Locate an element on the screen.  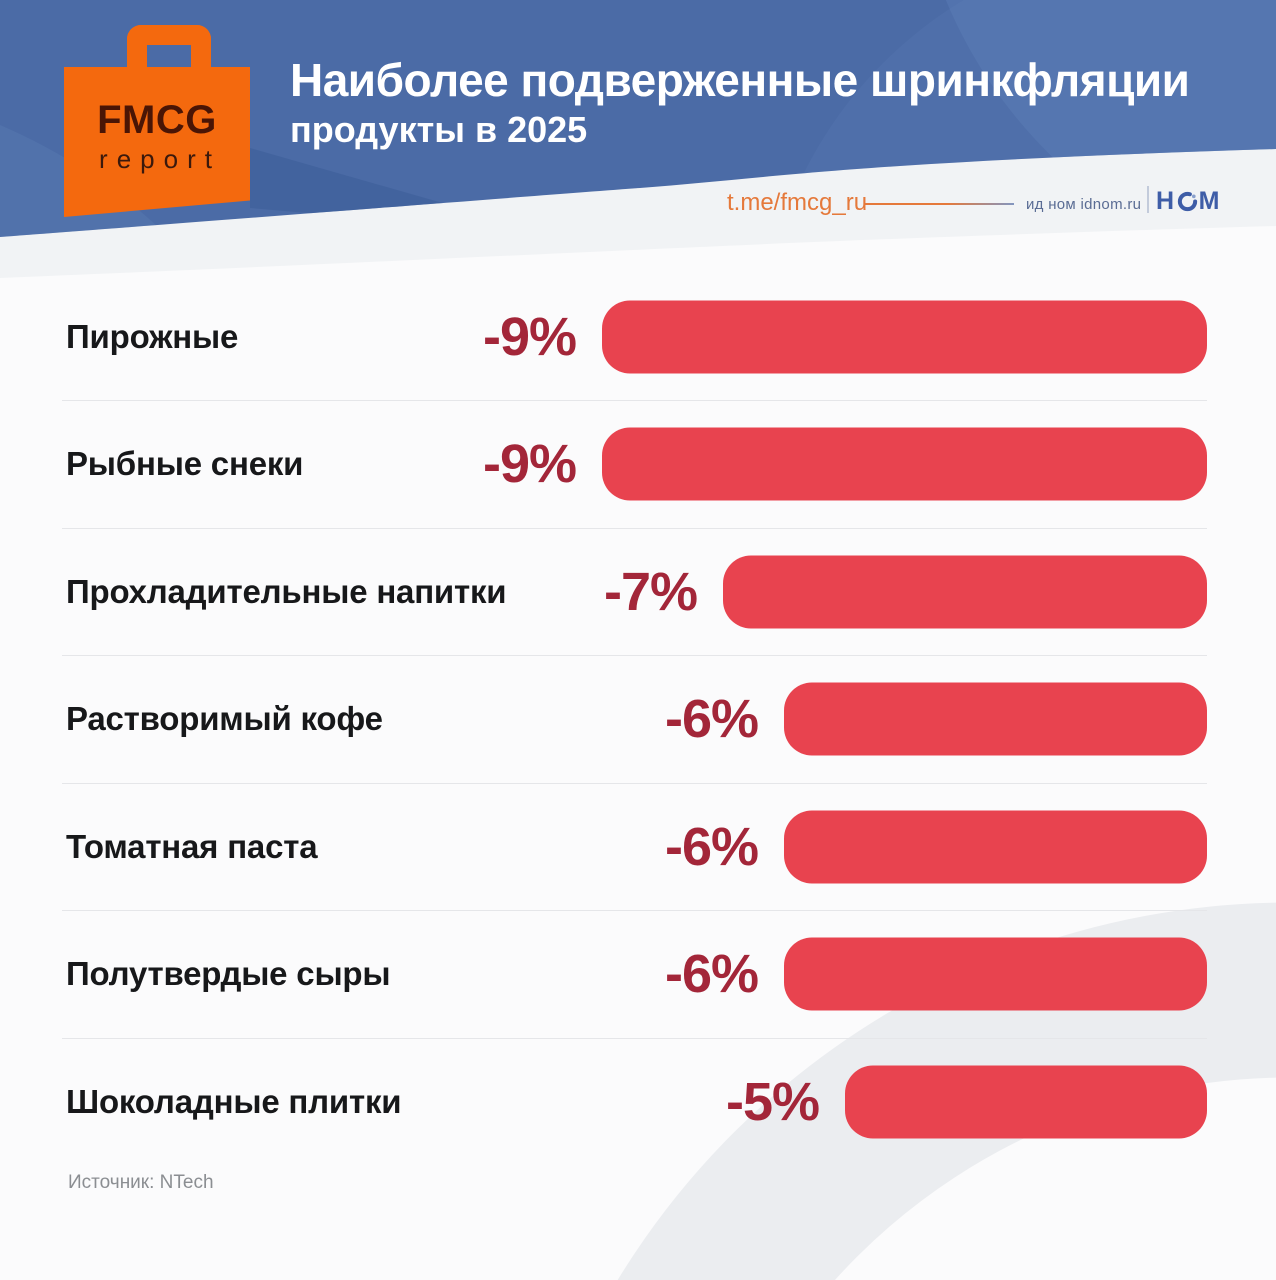
product-label: Прохладительные напитки is located at coordinates (286, 591).